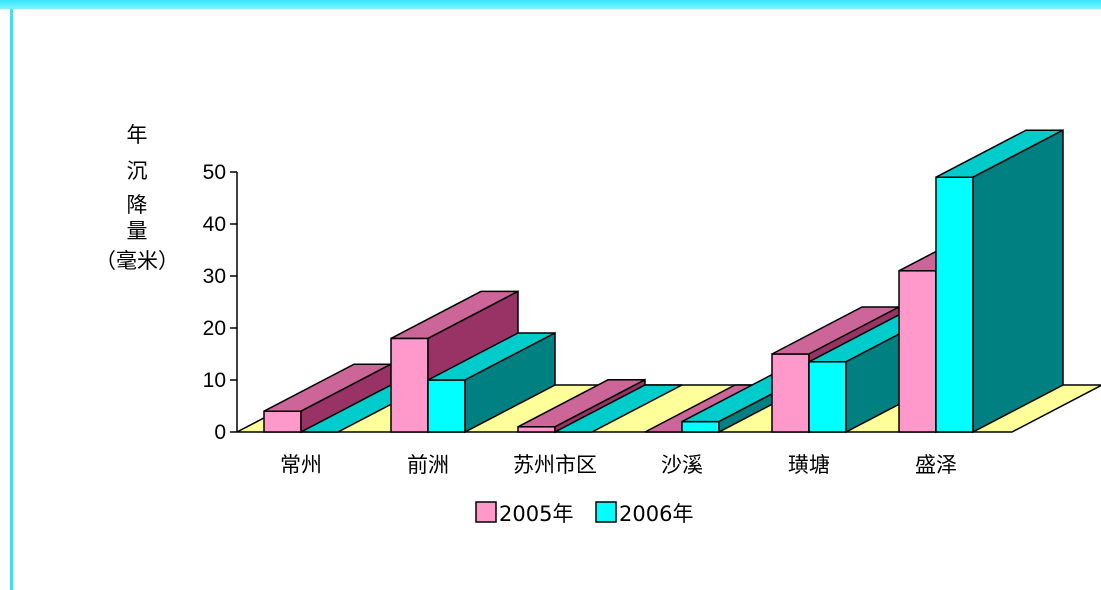 The height and width of the screenshot is (590, 1101). Describe the element at coordinates (137, 205) in the screenshot. I see `y-axis-title-line: 降` at that location.